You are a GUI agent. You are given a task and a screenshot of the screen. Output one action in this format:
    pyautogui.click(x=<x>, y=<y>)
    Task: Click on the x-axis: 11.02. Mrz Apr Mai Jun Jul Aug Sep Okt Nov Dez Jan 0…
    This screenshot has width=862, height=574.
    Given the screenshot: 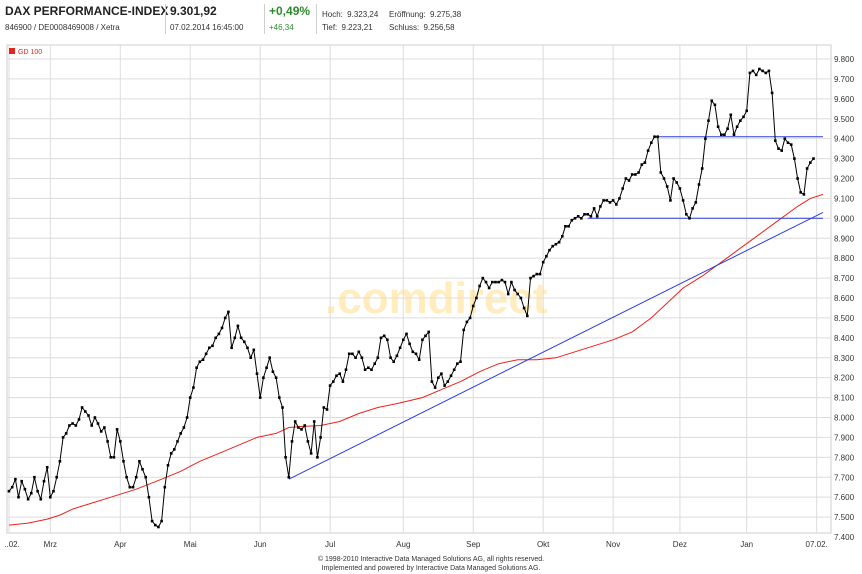 What is the action you would take?
    pyautogui.click(x=414, y=544)
    